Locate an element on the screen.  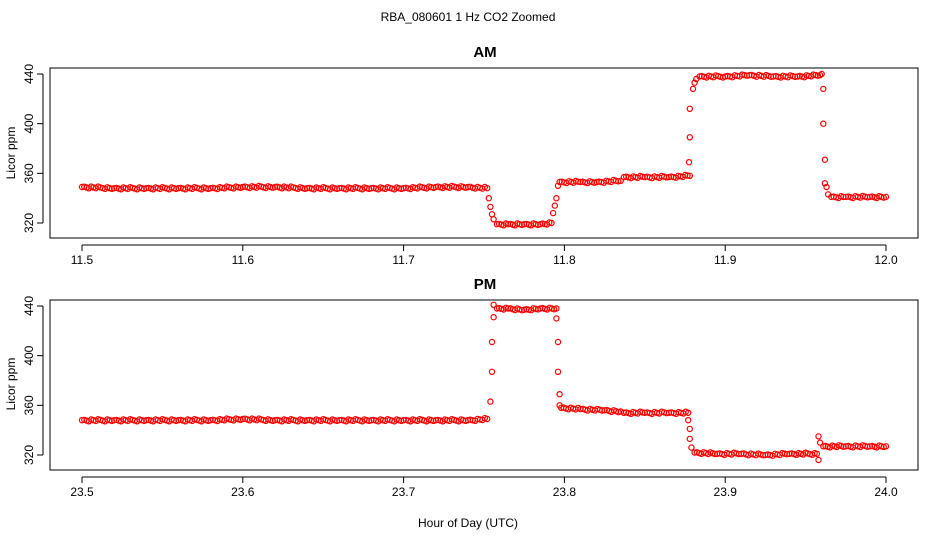
figure-title: RBA_080601 1 Hz CO2 Zoomed is located at coordinates (468, 17).